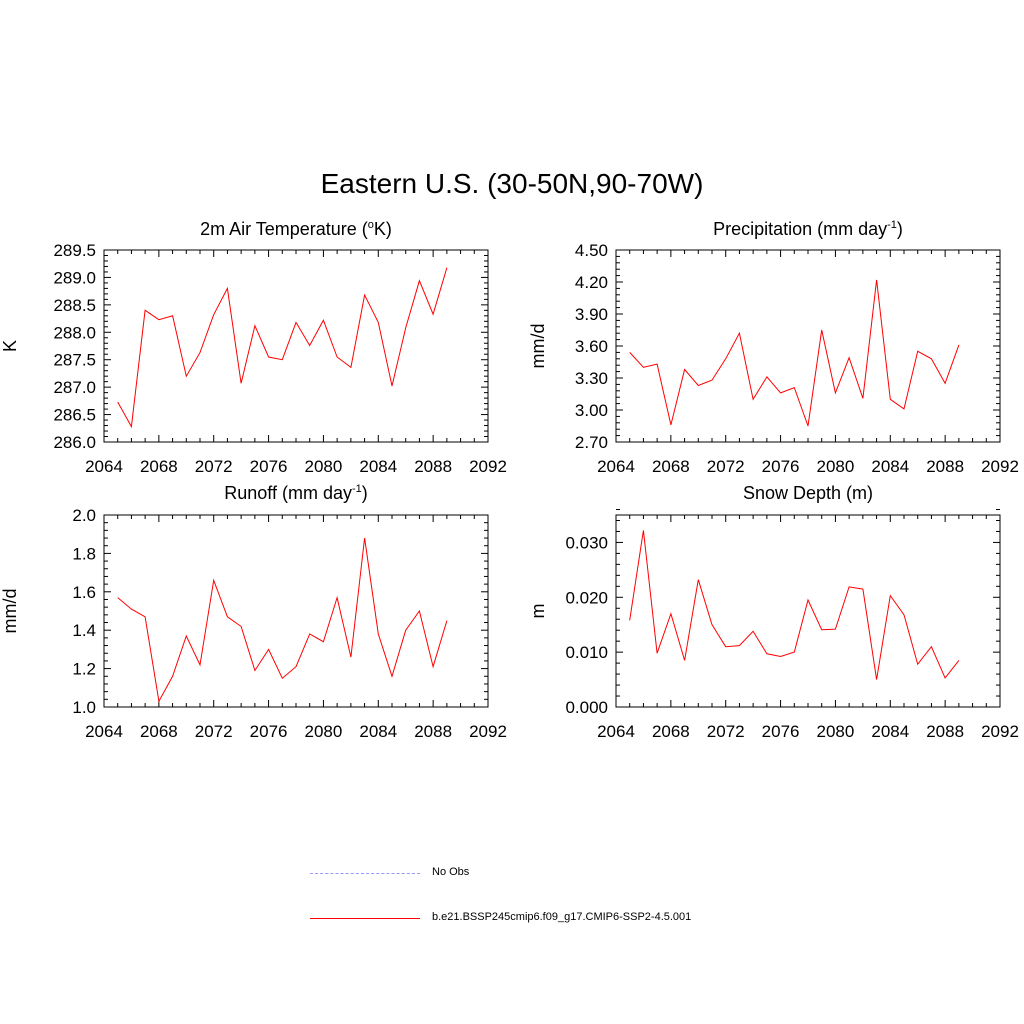 The height and width of the screenshot is (1024, 1024). What do you see at coordinates (586, 542) in the screenshot?
I see `y-tick-label: 0.030` at bounding box center [586, 542].